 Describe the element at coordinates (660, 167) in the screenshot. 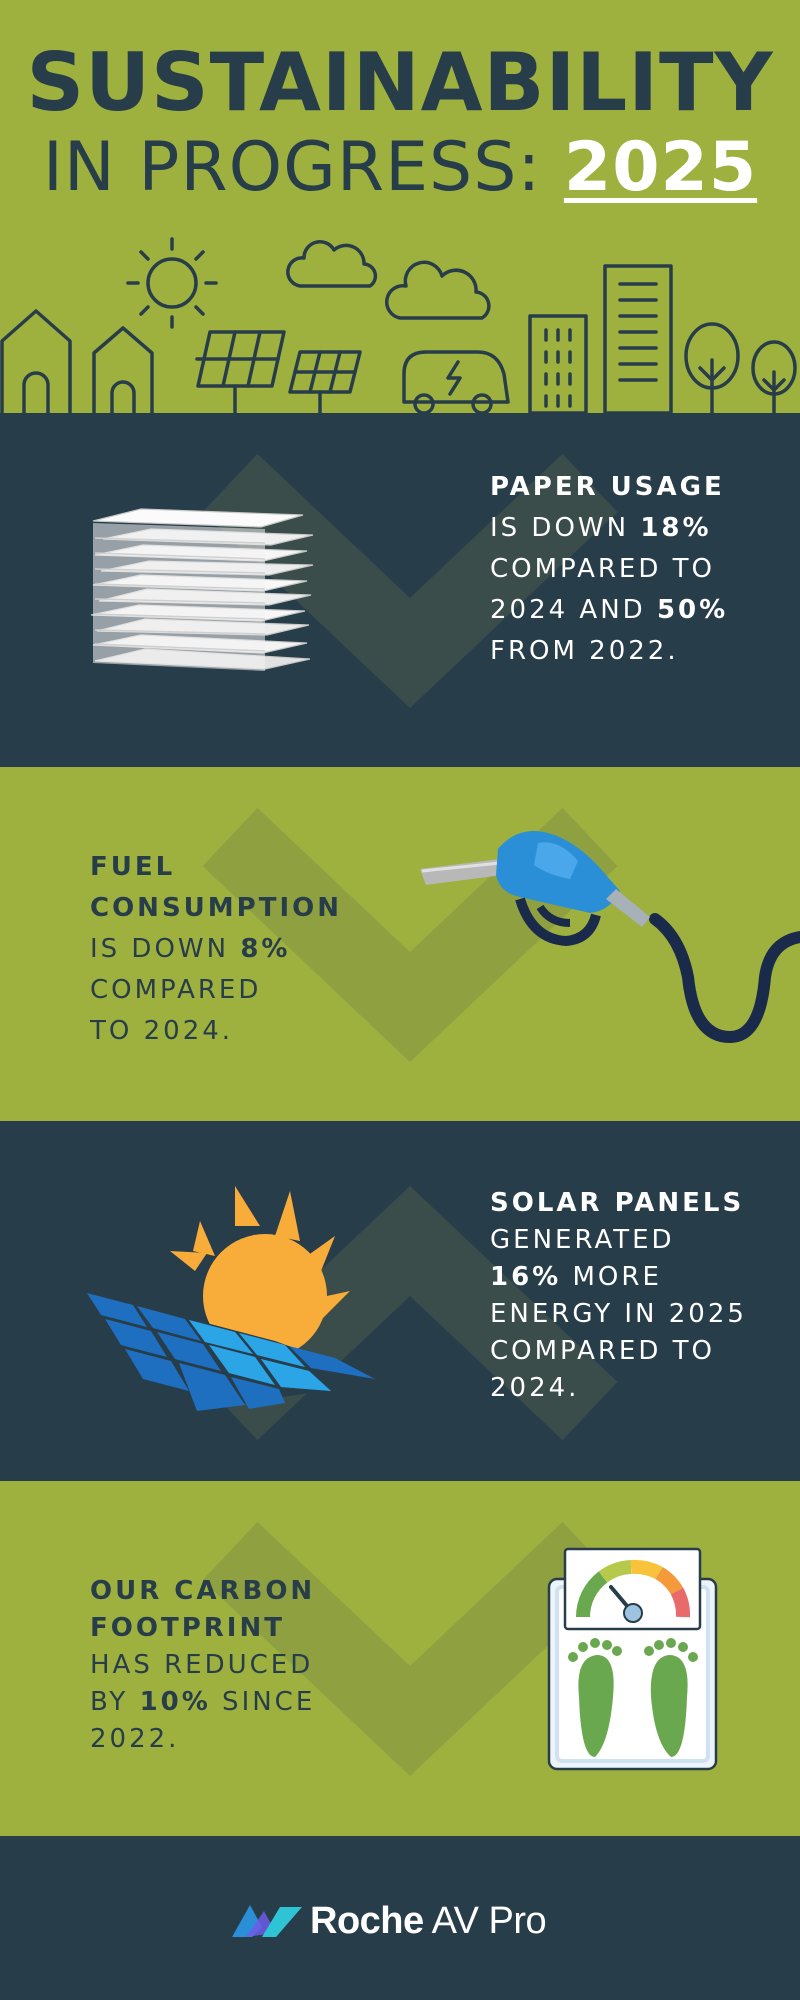

I see `title-year: 2025` at that location.